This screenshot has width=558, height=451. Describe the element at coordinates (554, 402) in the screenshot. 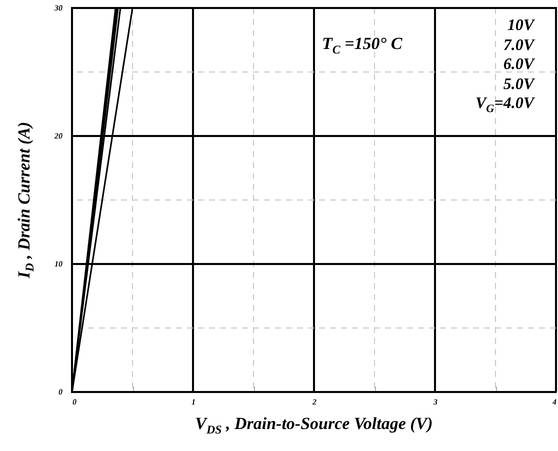

I see `x-tick-label: 4` at that location.